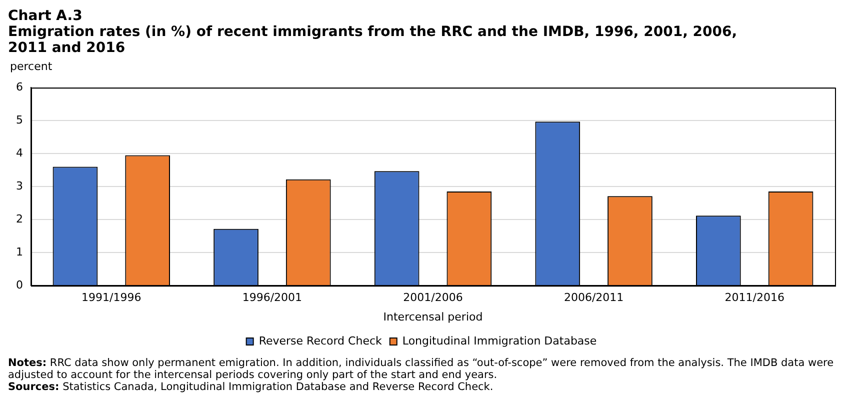 The image size is (851, 416). I want to click on y-tick-label: 6, so click(19, 87).